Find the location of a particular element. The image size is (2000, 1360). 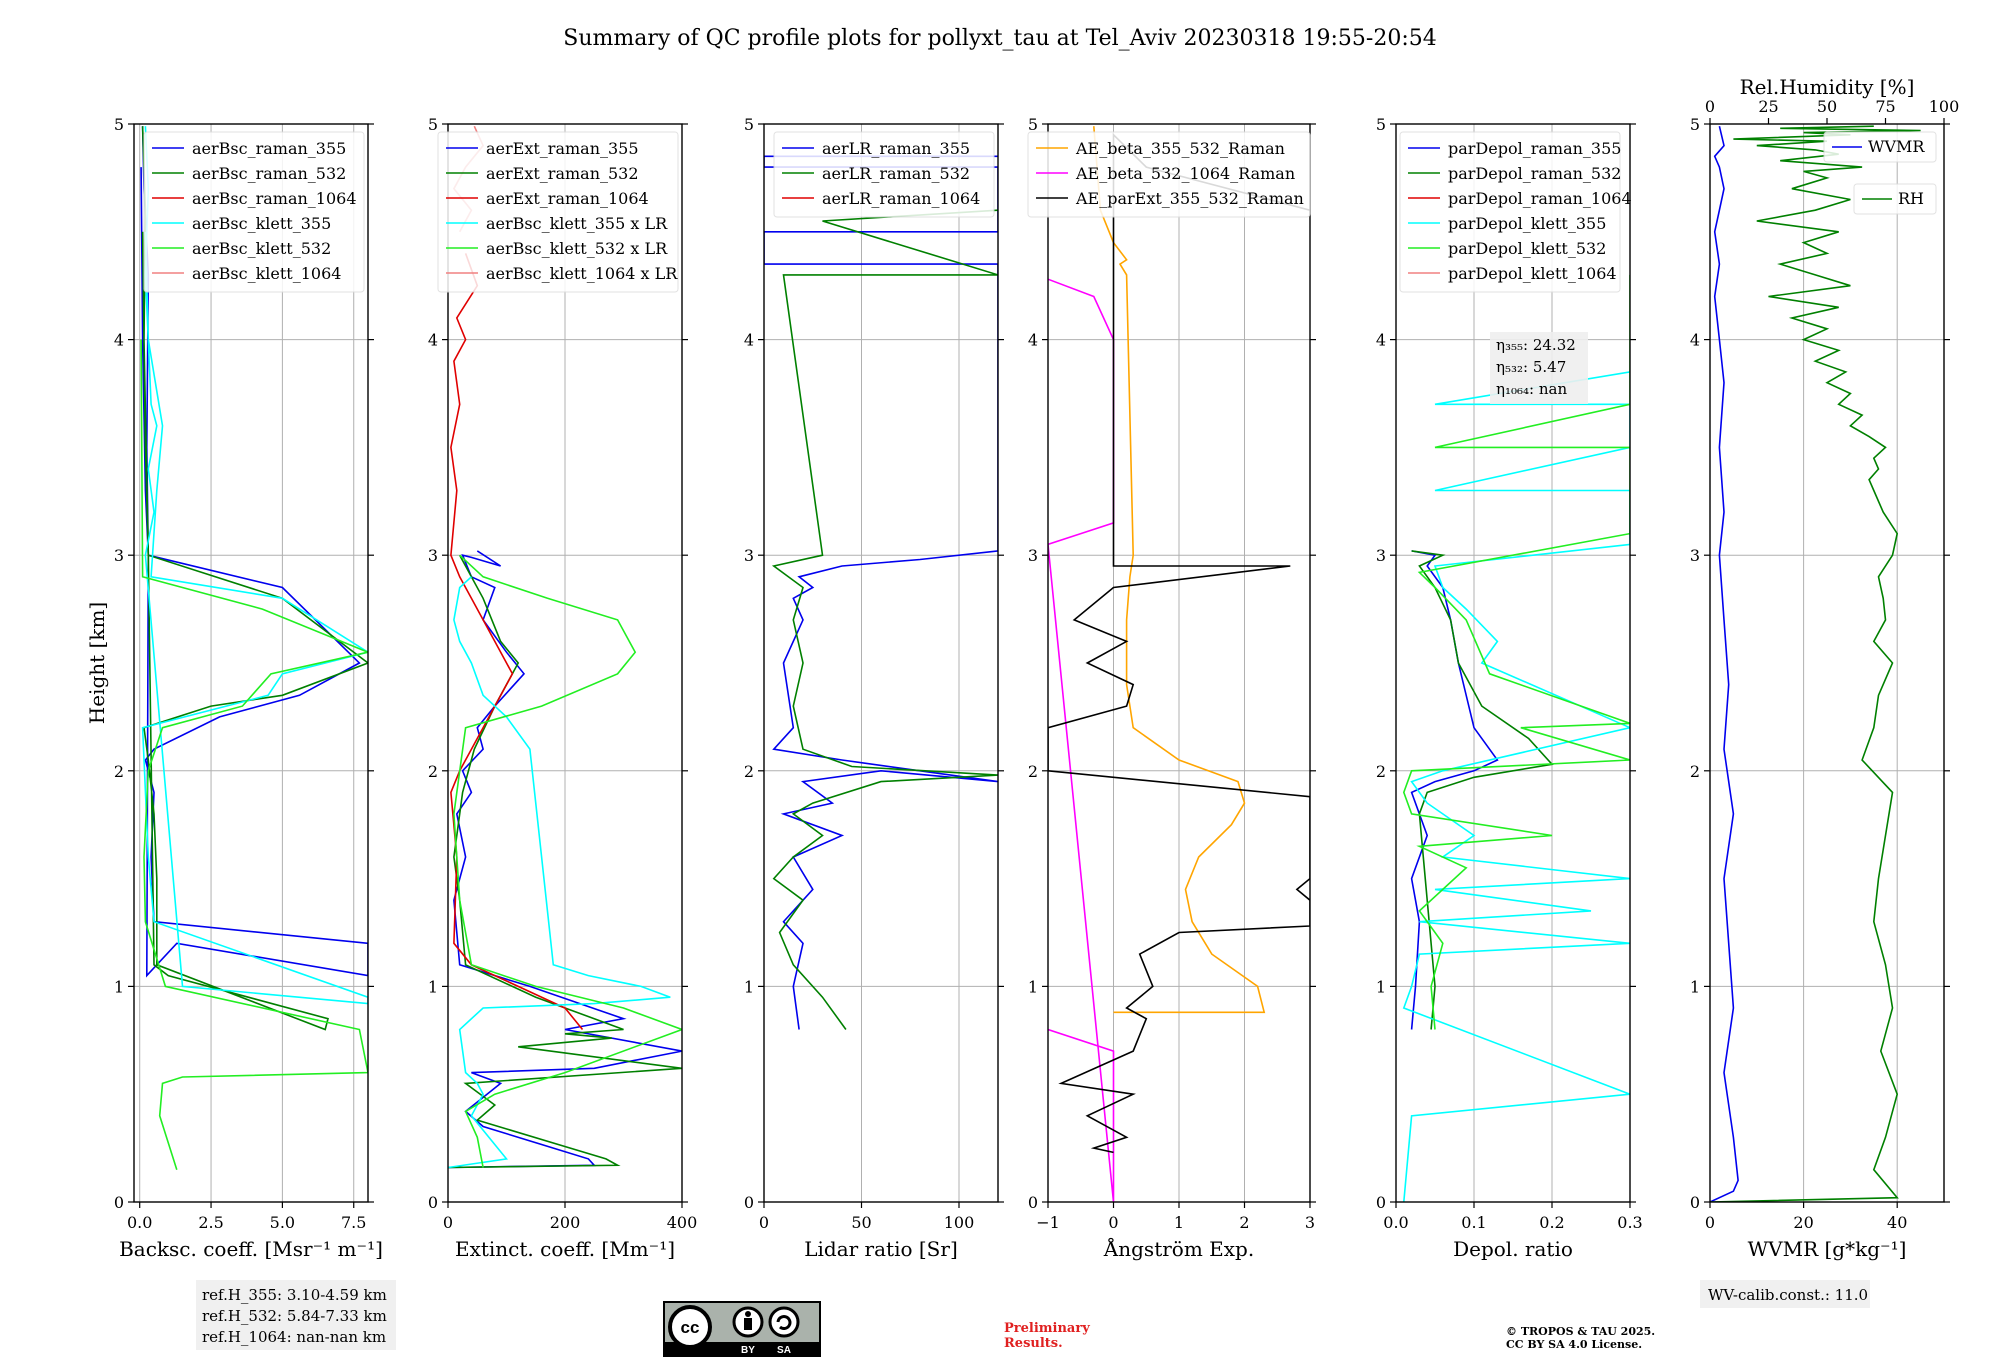

legend-label: RH is located at coordinates (1911, 198).